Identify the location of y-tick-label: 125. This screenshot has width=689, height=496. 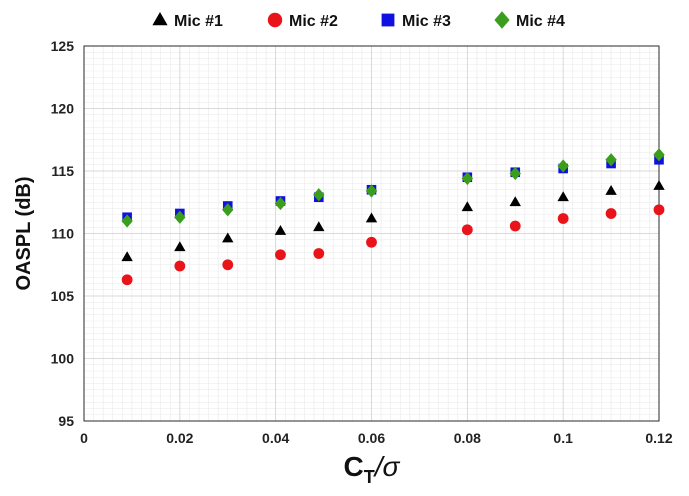
(63, 46).